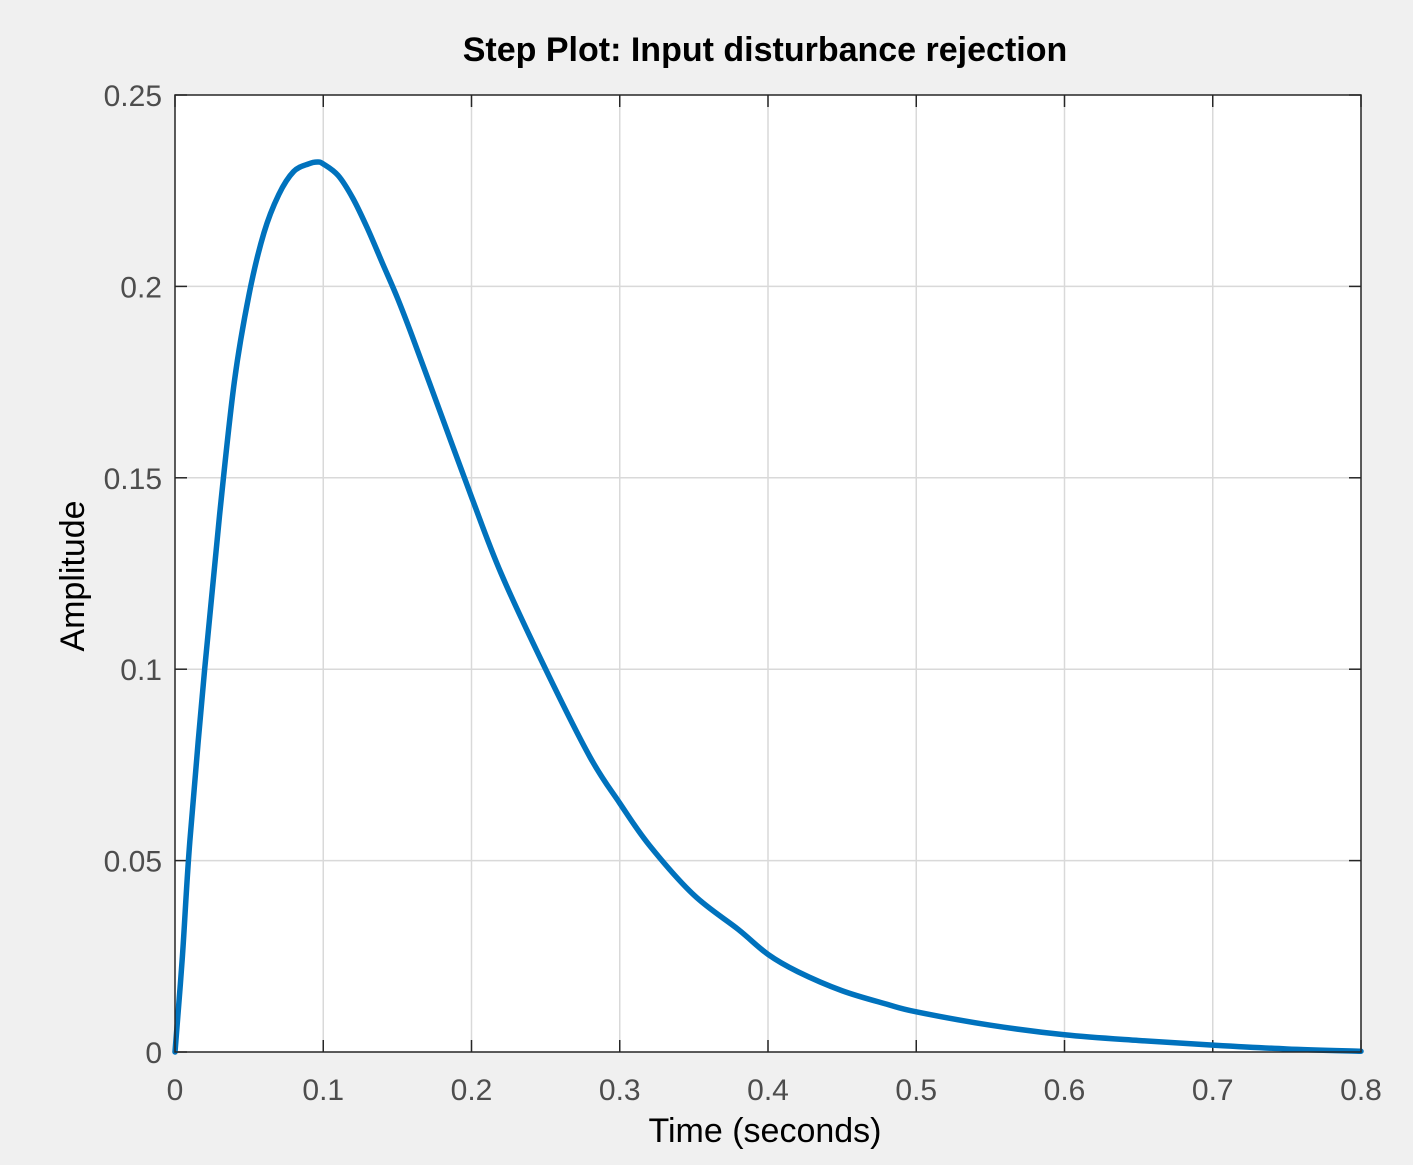 This screenshot has height=1165, width=1413. Describe the element at coordinates (133, 479) in the screenshot. I see `y-tick-label: 0.15` at that location.